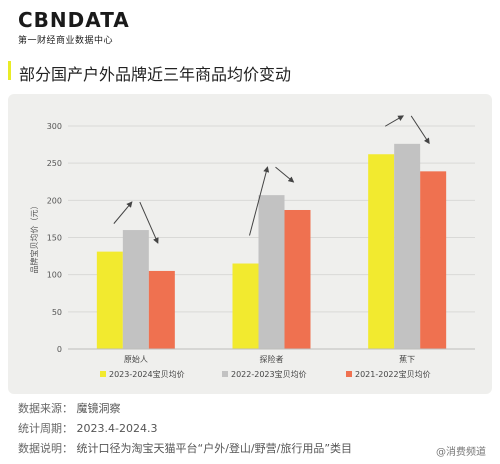 Image resolution: width=500 pixels, height=464 pixels. What do you see at coordinates (117, 428) in the screenshot?
I see `period-value: 2023.4-2024.3` at bounding box center [117, 428].